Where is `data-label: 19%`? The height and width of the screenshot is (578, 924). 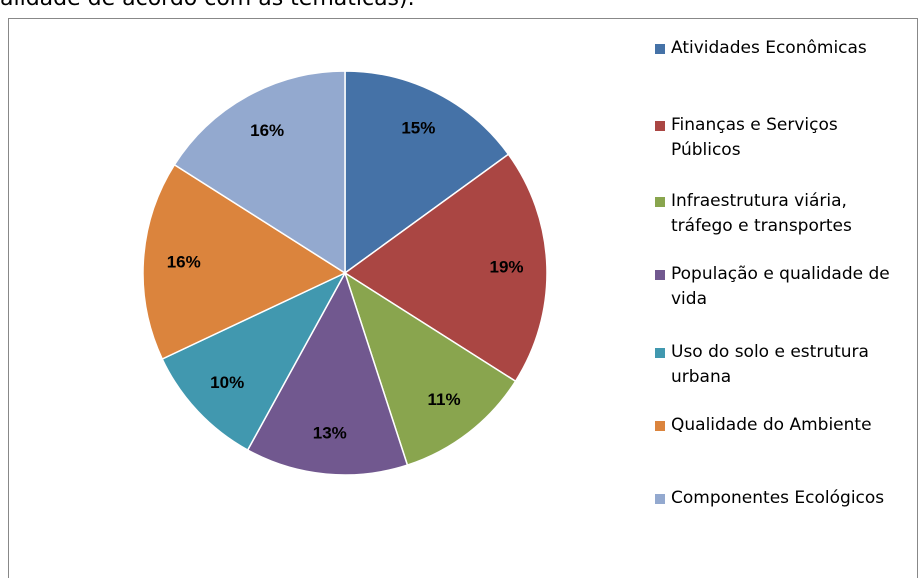
data-label: 19% is located at coordinates (507, 266).